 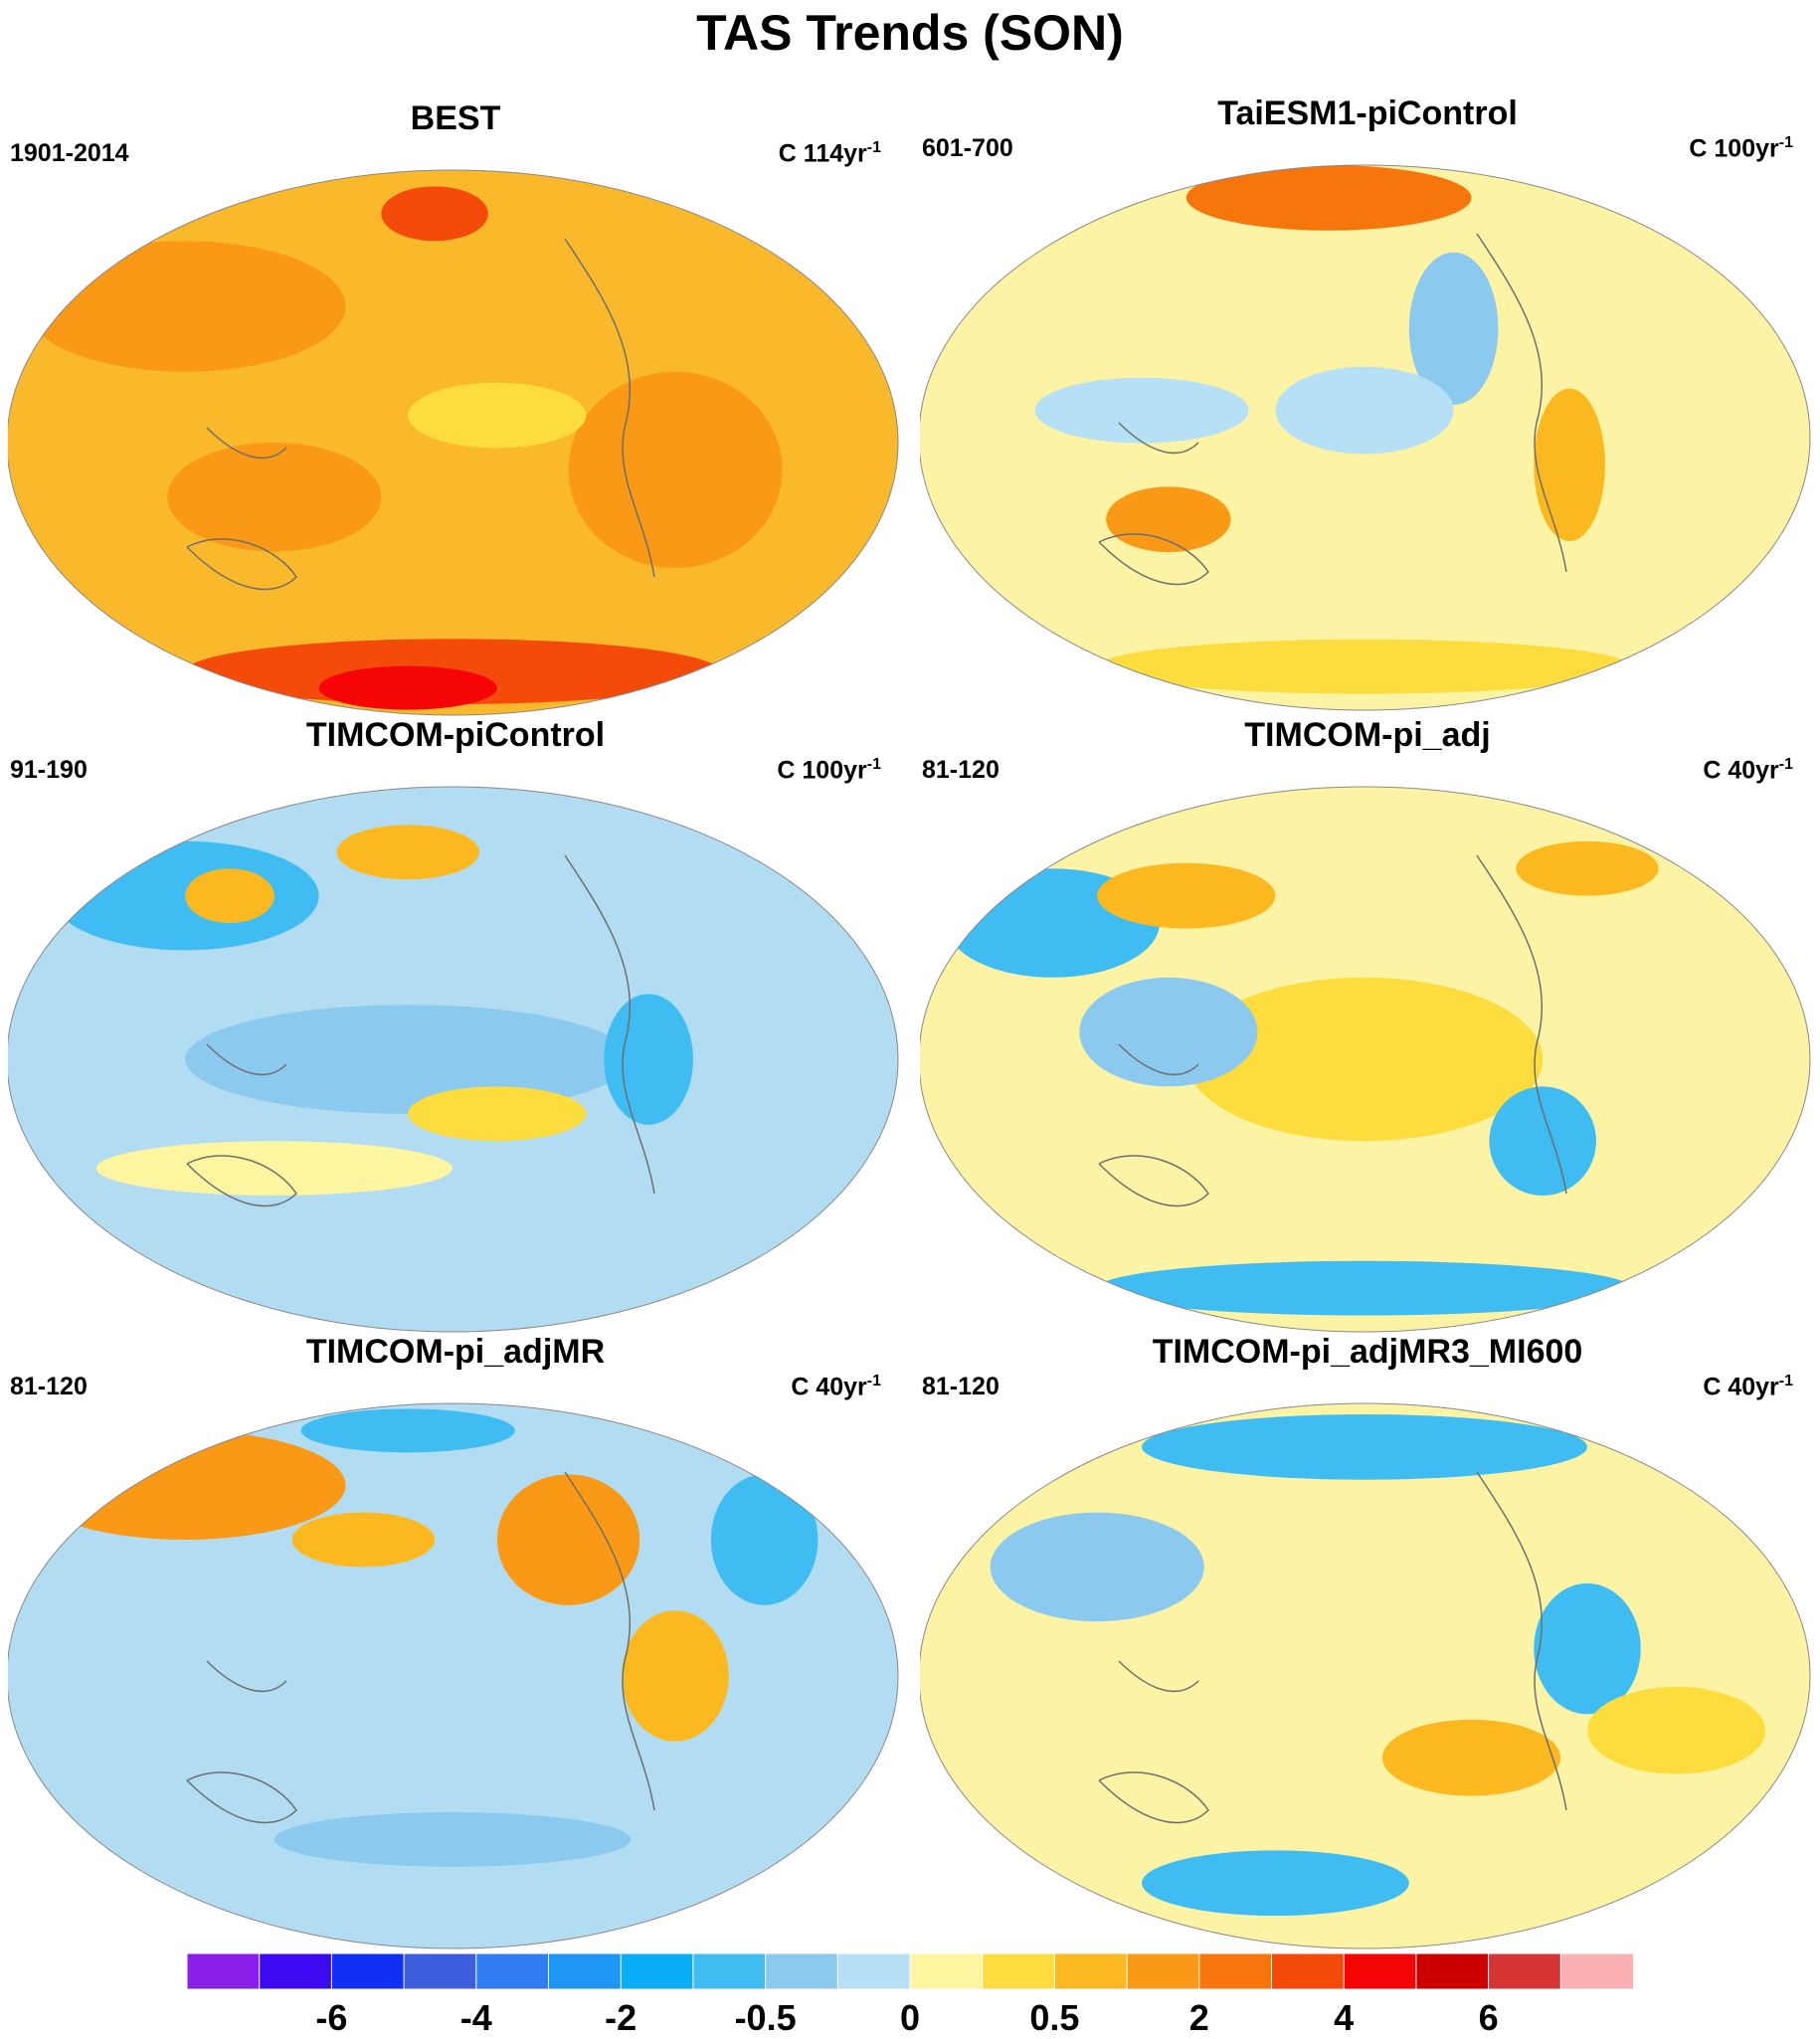 I want to click on map-panel: TIMCOM-pi_adj 81-120 C 40yr-1, so click(x=1367, y=1024).